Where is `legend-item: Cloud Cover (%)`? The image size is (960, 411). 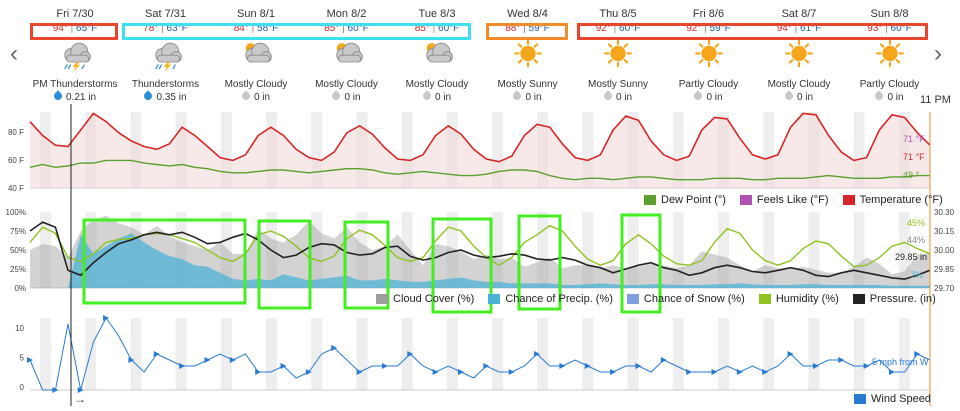
legend-item: Cloud Cover (%) is located at coordinates (425, 299).